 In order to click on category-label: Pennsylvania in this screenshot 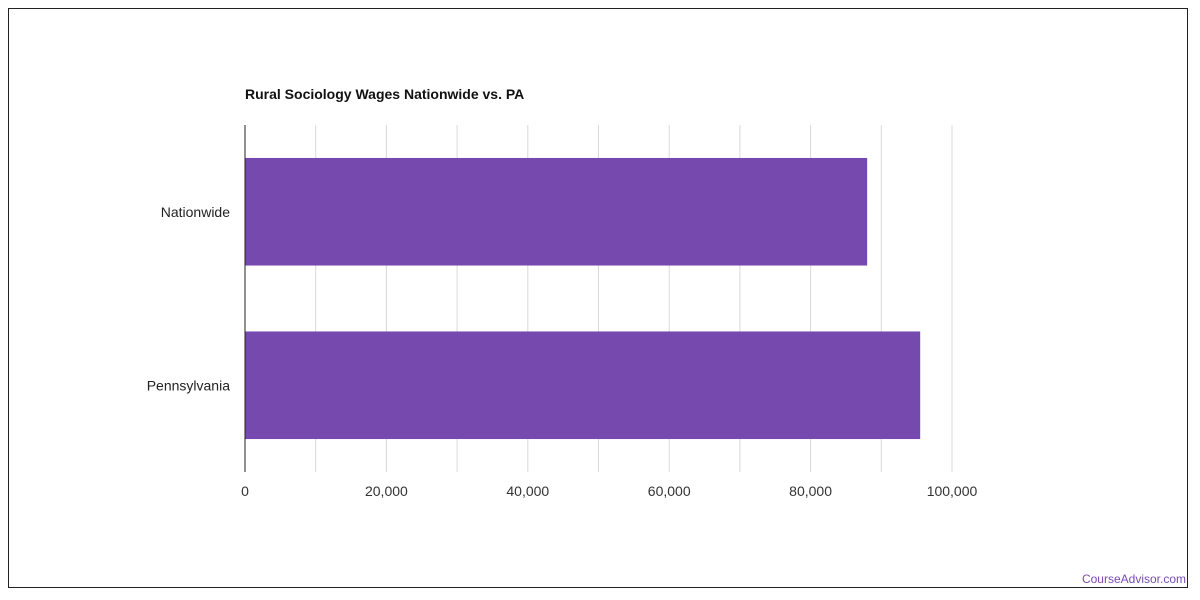, I will do `click(188, 385)`.